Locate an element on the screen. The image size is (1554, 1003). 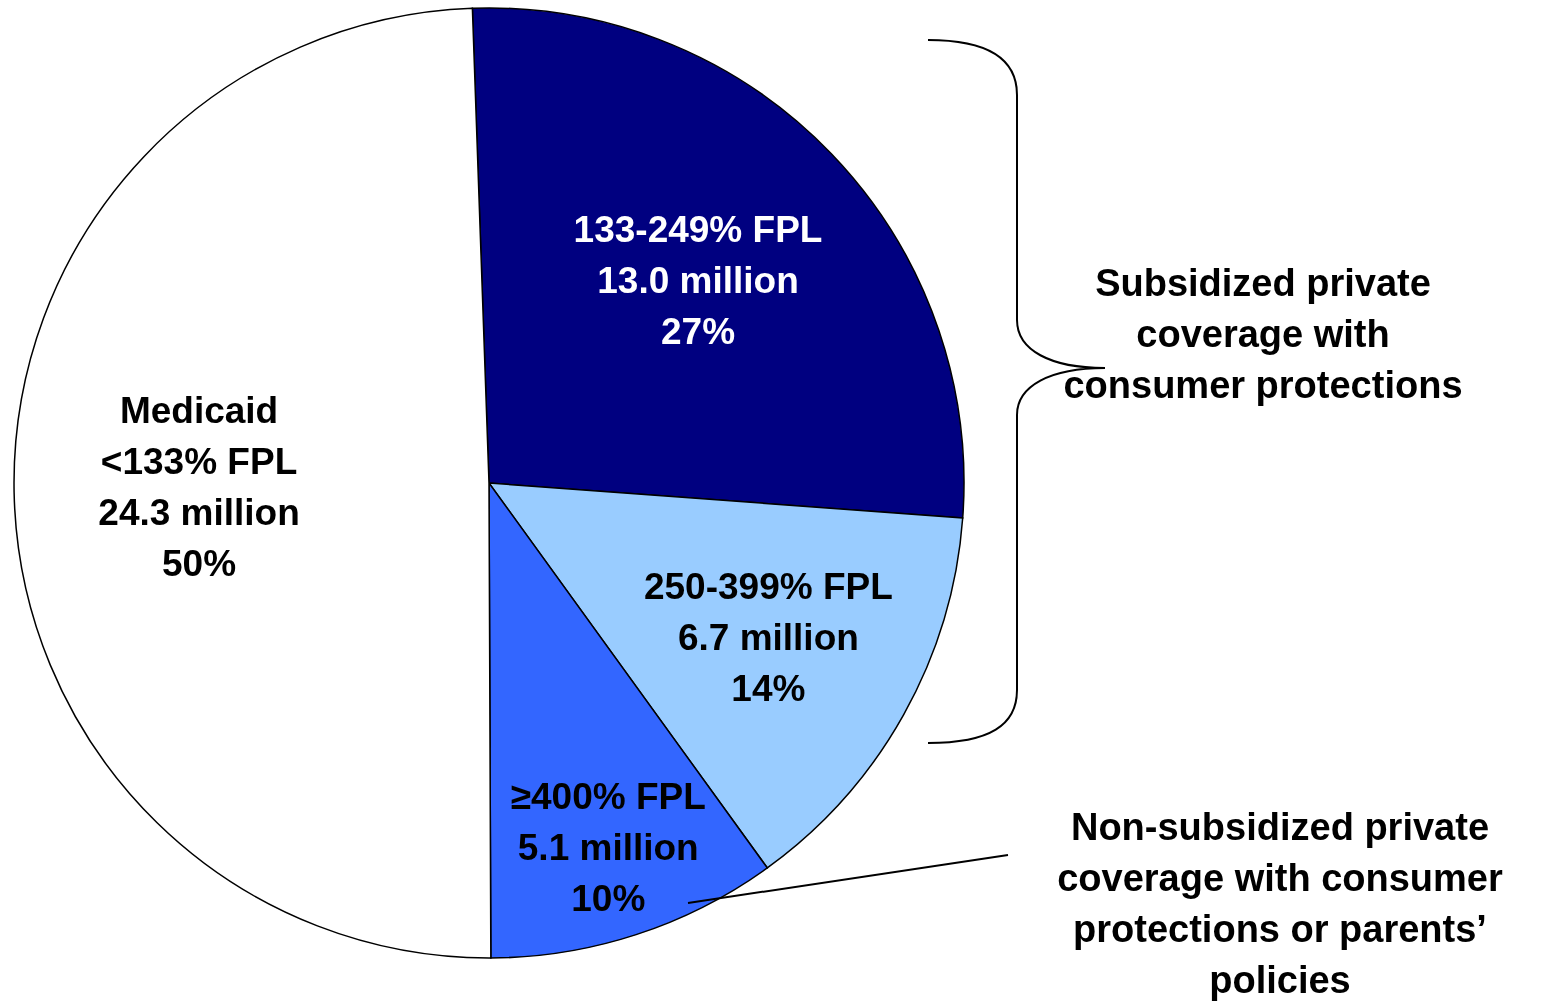
slice-label: Medicaid <133% FPL 24.3 million is located at coordinates (199, 462).